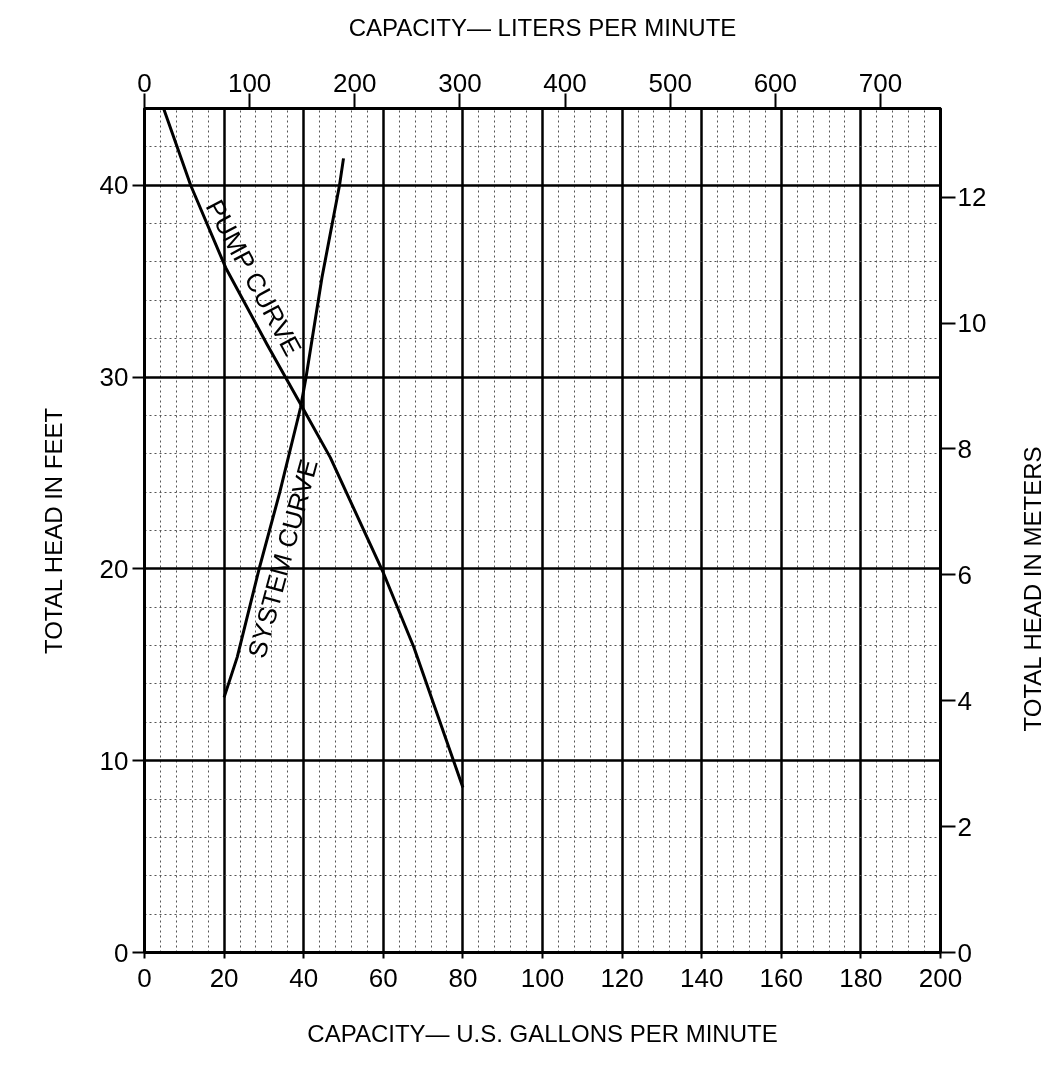 The height and width of the screenshot is (1066, 1059). I want to click on y-tick-label: 30, so click(114, 377).